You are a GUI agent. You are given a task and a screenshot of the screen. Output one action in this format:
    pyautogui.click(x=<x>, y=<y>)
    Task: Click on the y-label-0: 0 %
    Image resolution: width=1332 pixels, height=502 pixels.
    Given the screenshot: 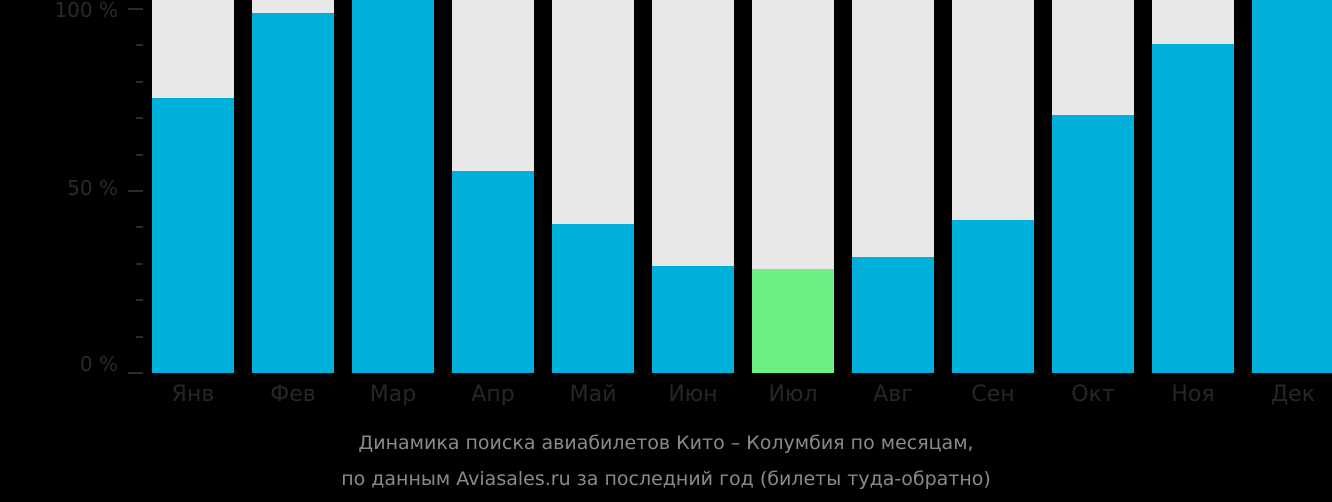 What is the action you would take?
    pyautogui.click(x=98, y=364)
    